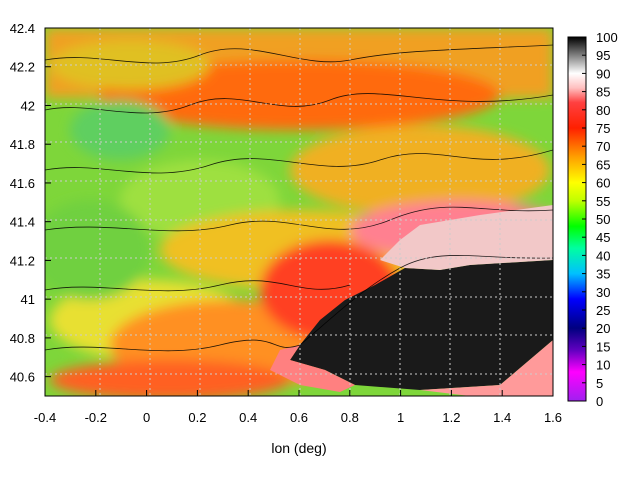  Describe the element at coordinates (603, 346) in the screenshot. I see `colorbar-tick-label: 15` at that location.